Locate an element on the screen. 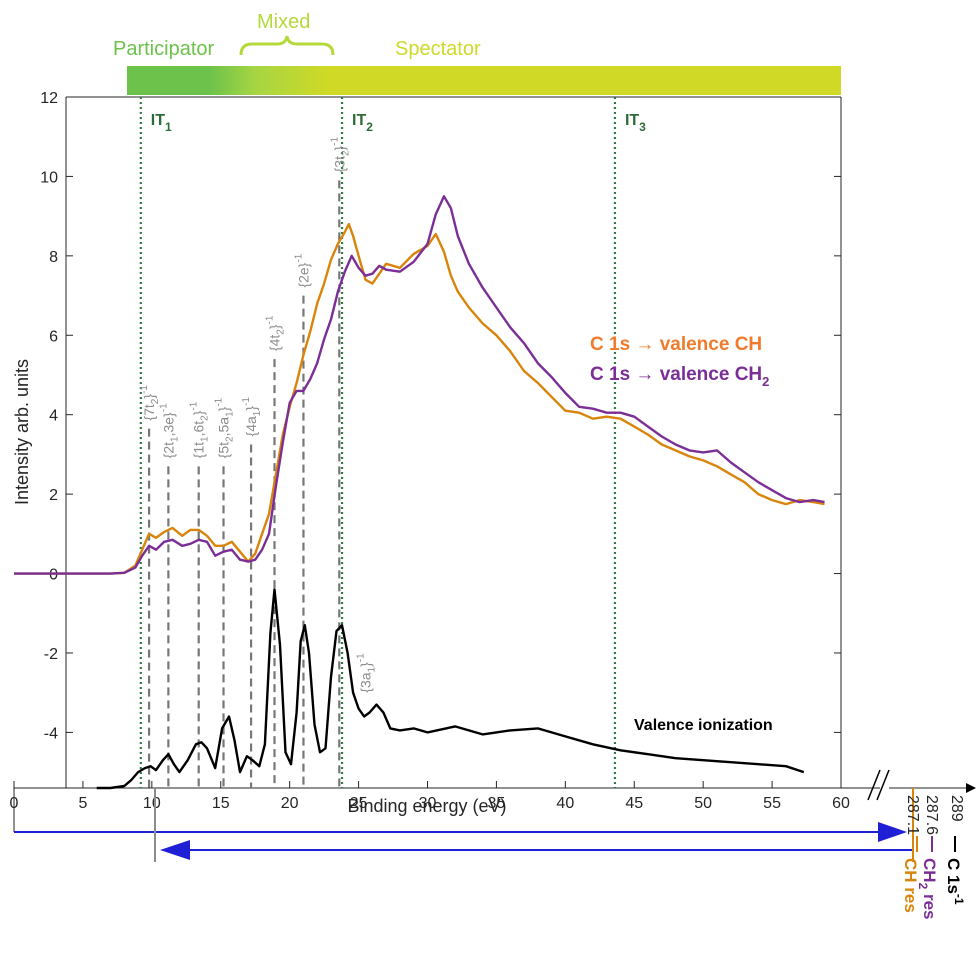 This screenshot has width=979, height=961. y-tick-label: 2 is located at coordinates (53, 495).